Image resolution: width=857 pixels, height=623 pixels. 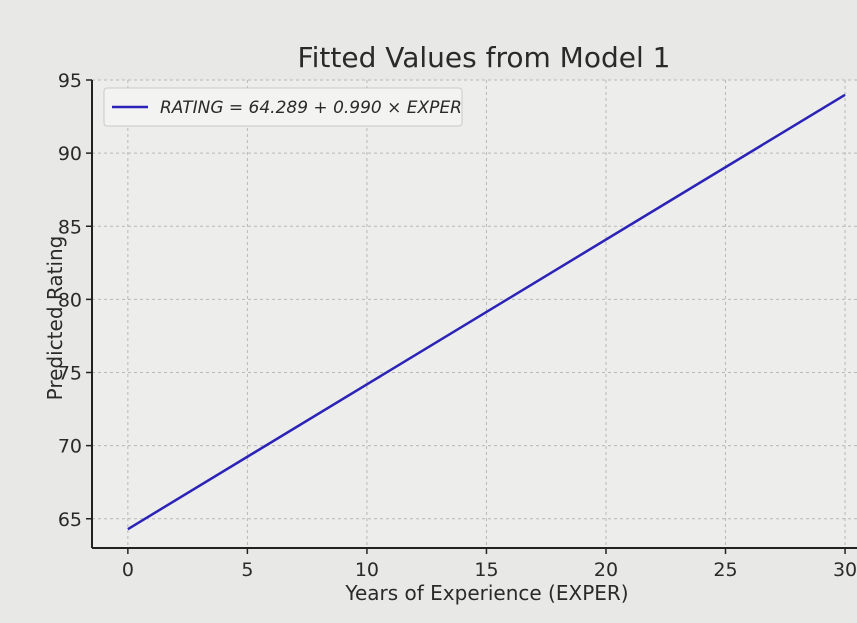 What do you see at coordinates (484, 57) in the screenshot?
I see `chart-title: Fitted Values from Model 1` at bounding box center [484, 57].